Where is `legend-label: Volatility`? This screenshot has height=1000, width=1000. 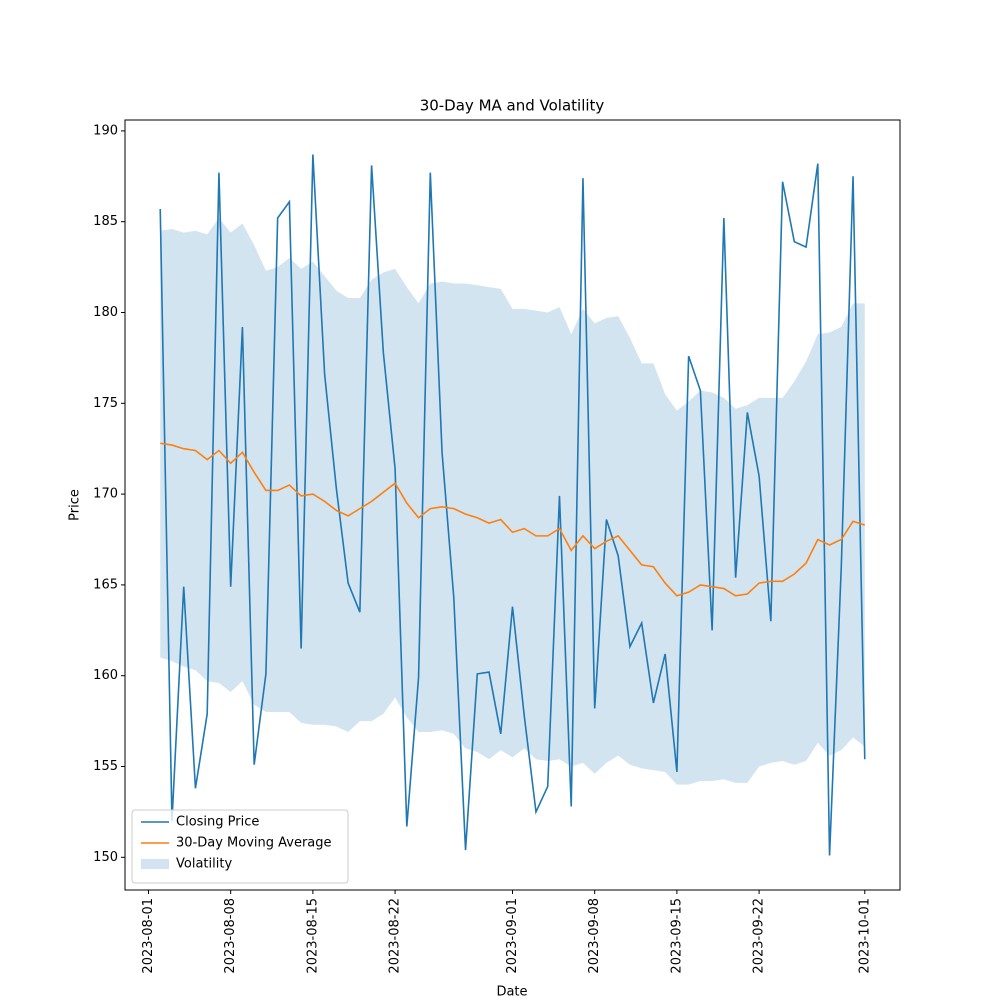 legend-label: Volatility is located at coordinates (204, 864).